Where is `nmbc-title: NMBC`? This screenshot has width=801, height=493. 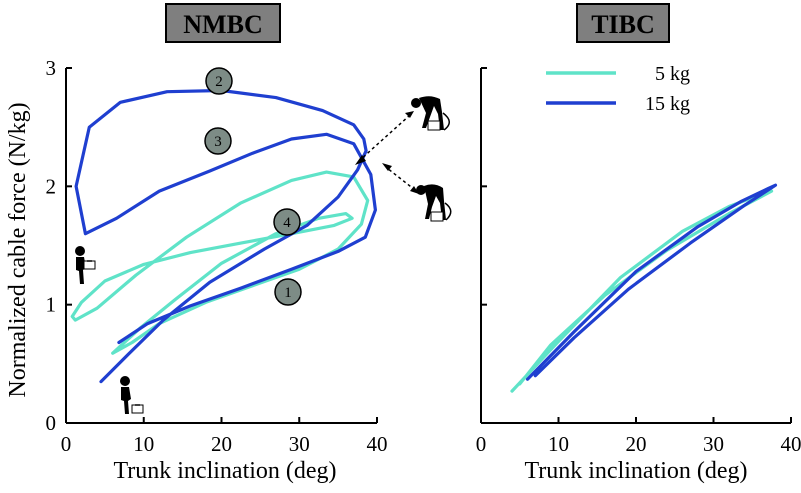 nmbc-title: NMBC is located at coordinates (222, 24).